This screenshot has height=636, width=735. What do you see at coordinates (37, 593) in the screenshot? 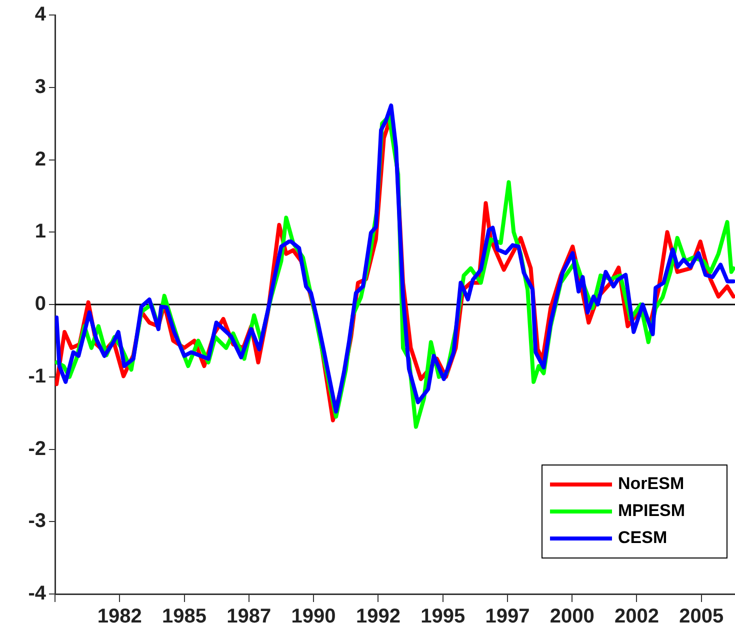
I see `y-tick-label: -4` at bounding box center [37, 593].